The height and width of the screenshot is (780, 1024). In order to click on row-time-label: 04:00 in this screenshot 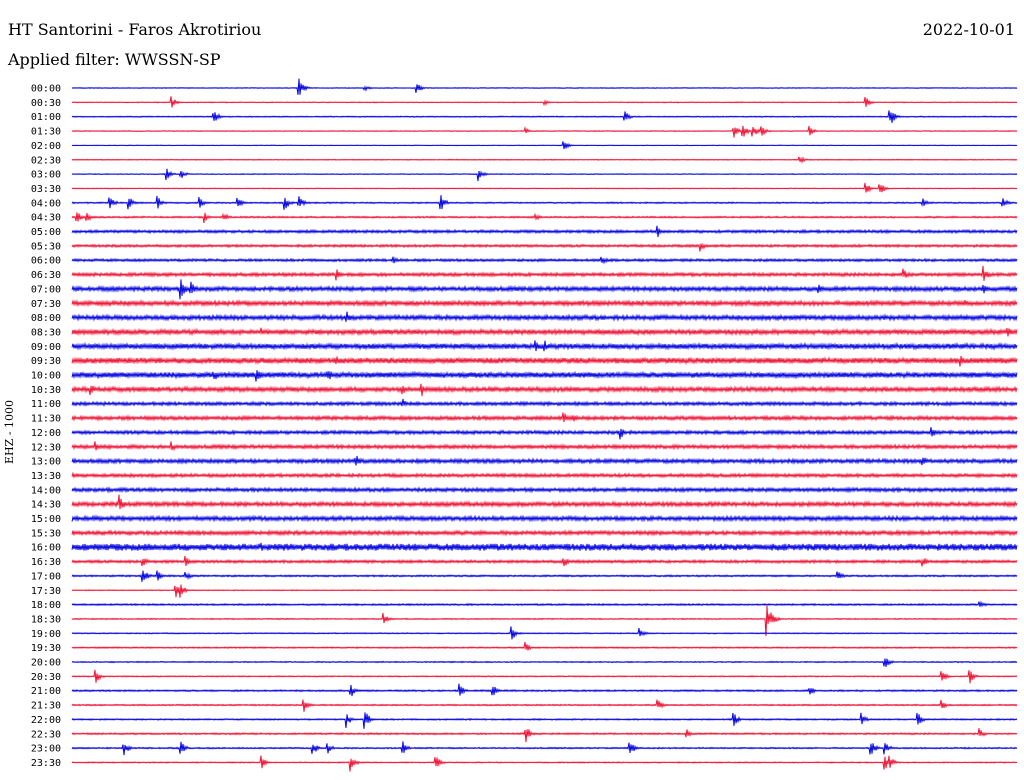, I will do `click(46, 203)`.